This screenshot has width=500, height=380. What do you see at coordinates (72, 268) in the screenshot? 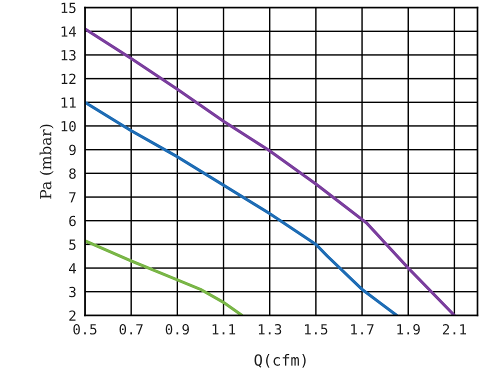
I see `y-tick-label: 4` at bounding box center [72, 268].